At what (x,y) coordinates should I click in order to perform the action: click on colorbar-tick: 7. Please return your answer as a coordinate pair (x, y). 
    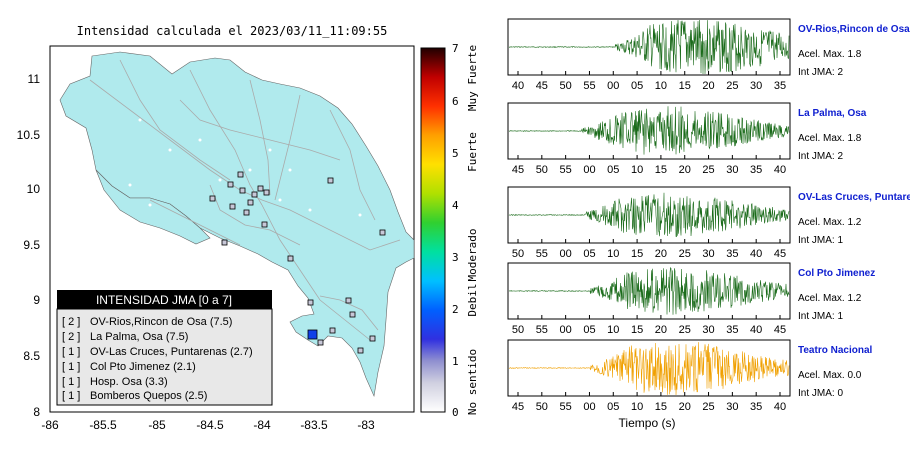
    Looking at the image, I should click on (455, 48).